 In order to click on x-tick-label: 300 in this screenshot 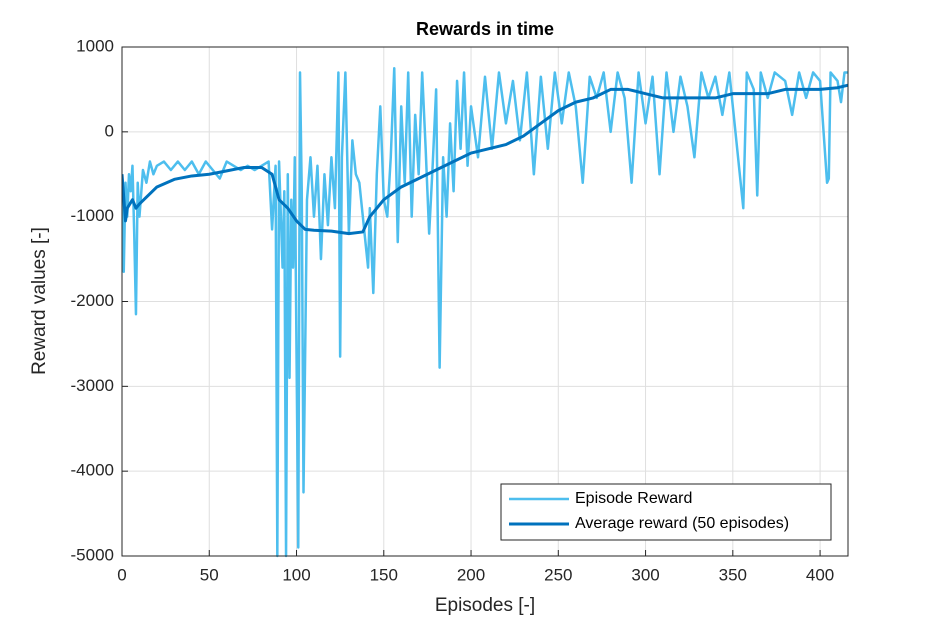, I will do `click(645, 574)`.